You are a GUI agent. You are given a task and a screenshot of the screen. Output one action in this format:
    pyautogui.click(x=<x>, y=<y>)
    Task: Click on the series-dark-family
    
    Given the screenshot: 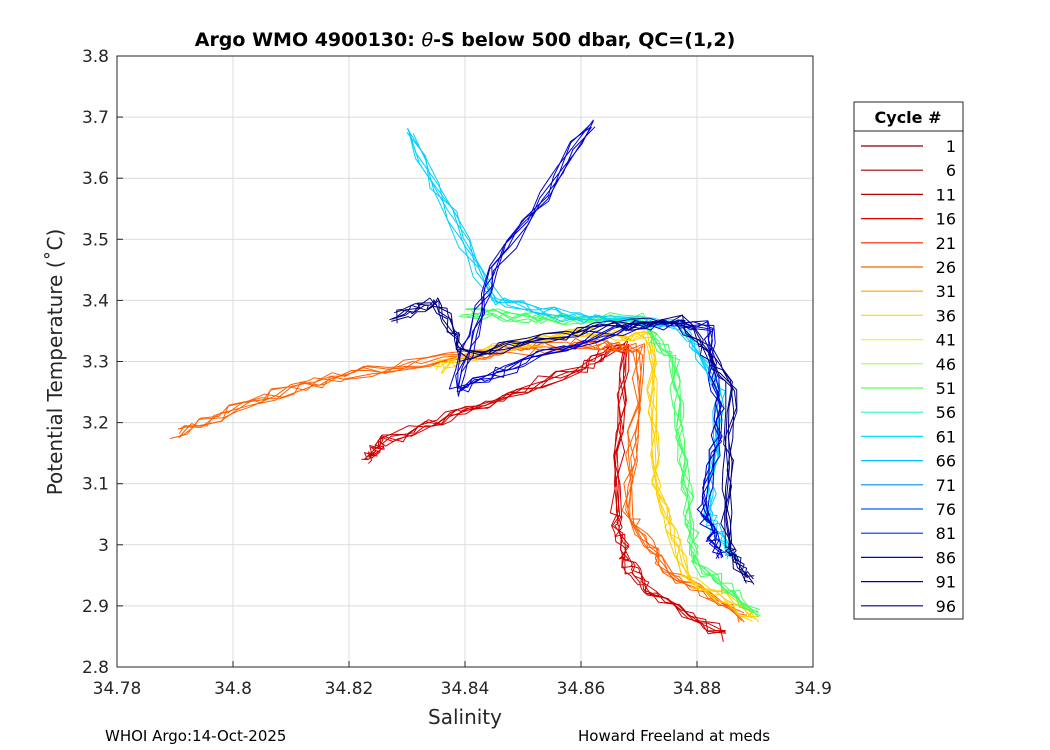 What is the action you would take?
    pyautogui.click(x=572, y=441)
    